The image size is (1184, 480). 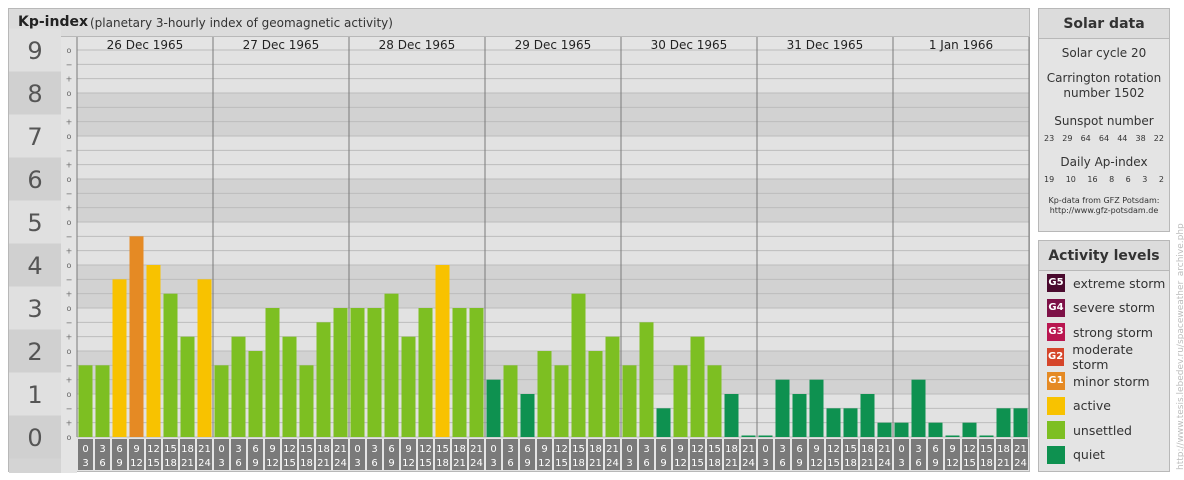 What do you see at coordinates (1158, 138) in the screenshot?
I see `sunspot-value: 22` at bounding box center [1158, 138].